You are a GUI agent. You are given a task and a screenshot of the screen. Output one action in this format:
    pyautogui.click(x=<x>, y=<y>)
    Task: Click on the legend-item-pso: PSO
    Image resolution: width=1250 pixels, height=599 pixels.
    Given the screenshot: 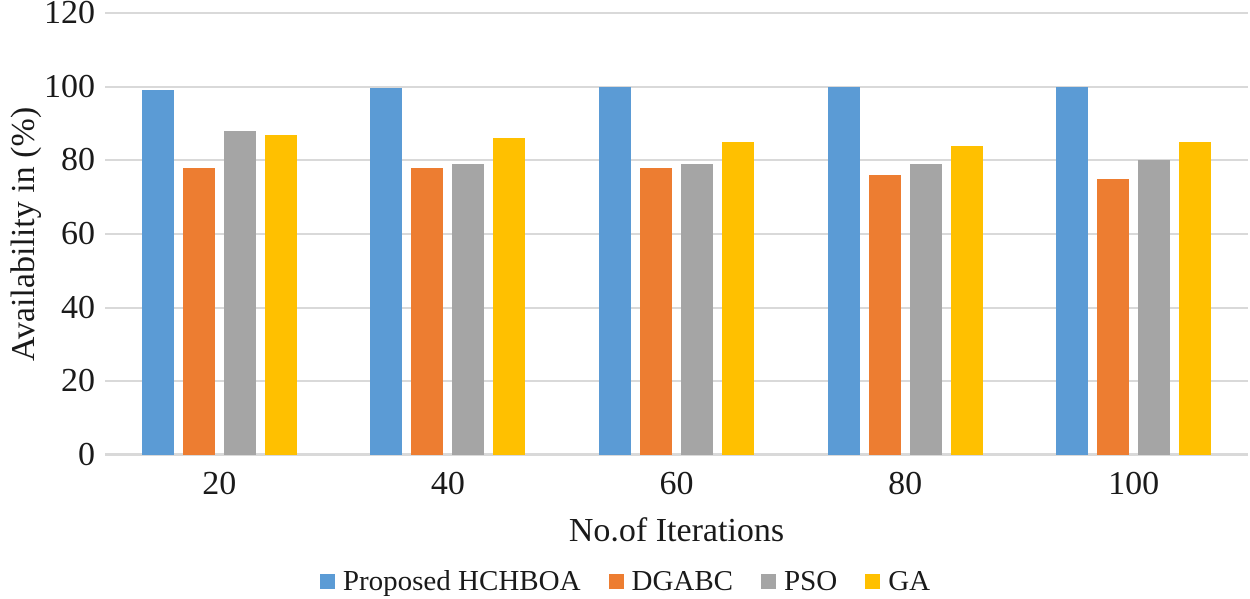 What is the action you would take?
    pyautogui.click(x=799, y=581)
    